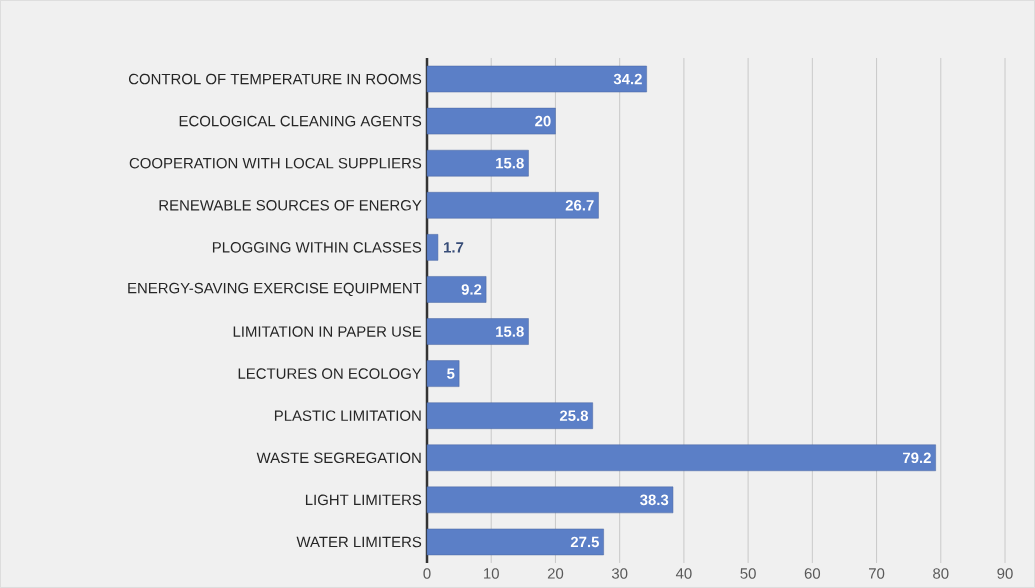 The height and width of the screenshot is (588, 1035). I want to click on y-tick-label: ECOLOGICAL CLEANING AGENTS, so click(300, 121).